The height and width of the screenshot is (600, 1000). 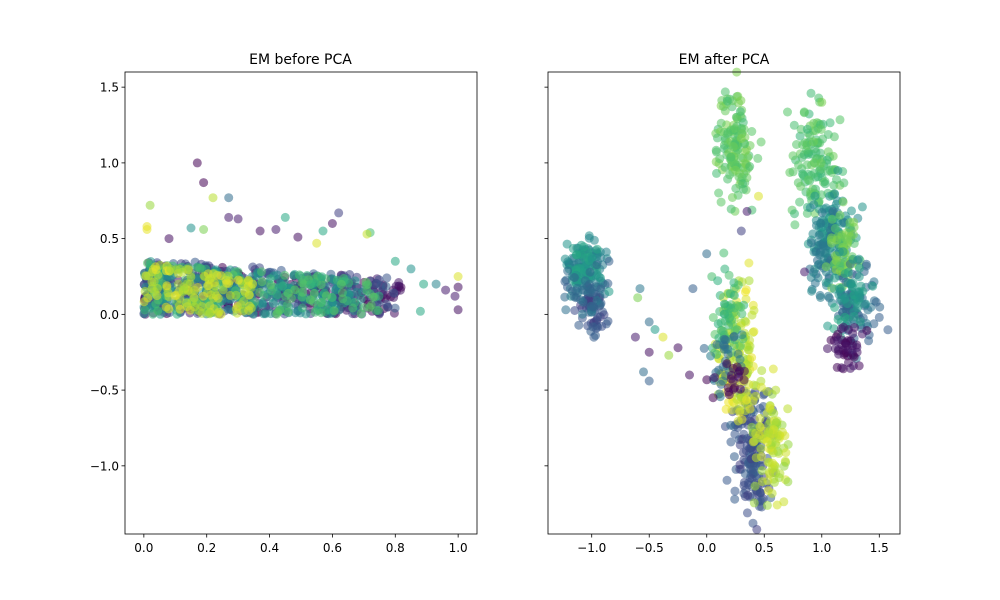 I want to click on x-tick-label: 0.6, so click(x=332, y=548).